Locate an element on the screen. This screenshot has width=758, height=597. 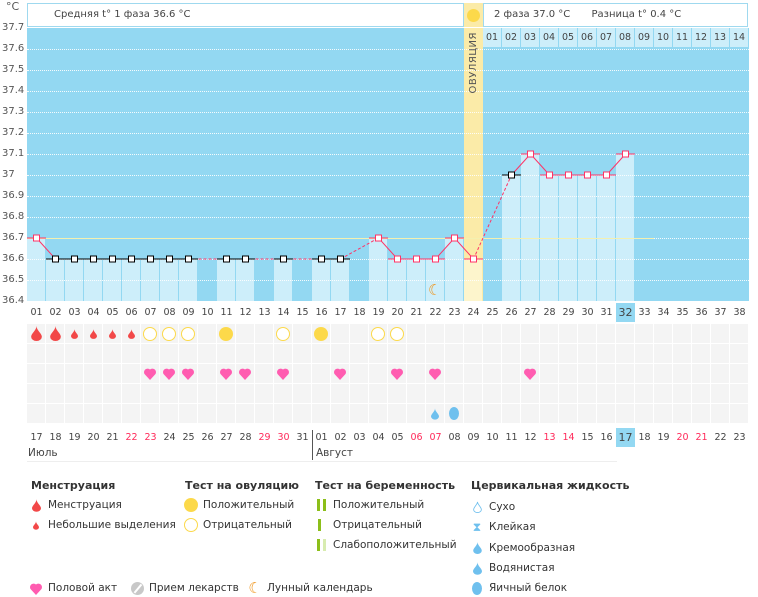
cycle-day-label: 06 is located at coordinates (131, 312).